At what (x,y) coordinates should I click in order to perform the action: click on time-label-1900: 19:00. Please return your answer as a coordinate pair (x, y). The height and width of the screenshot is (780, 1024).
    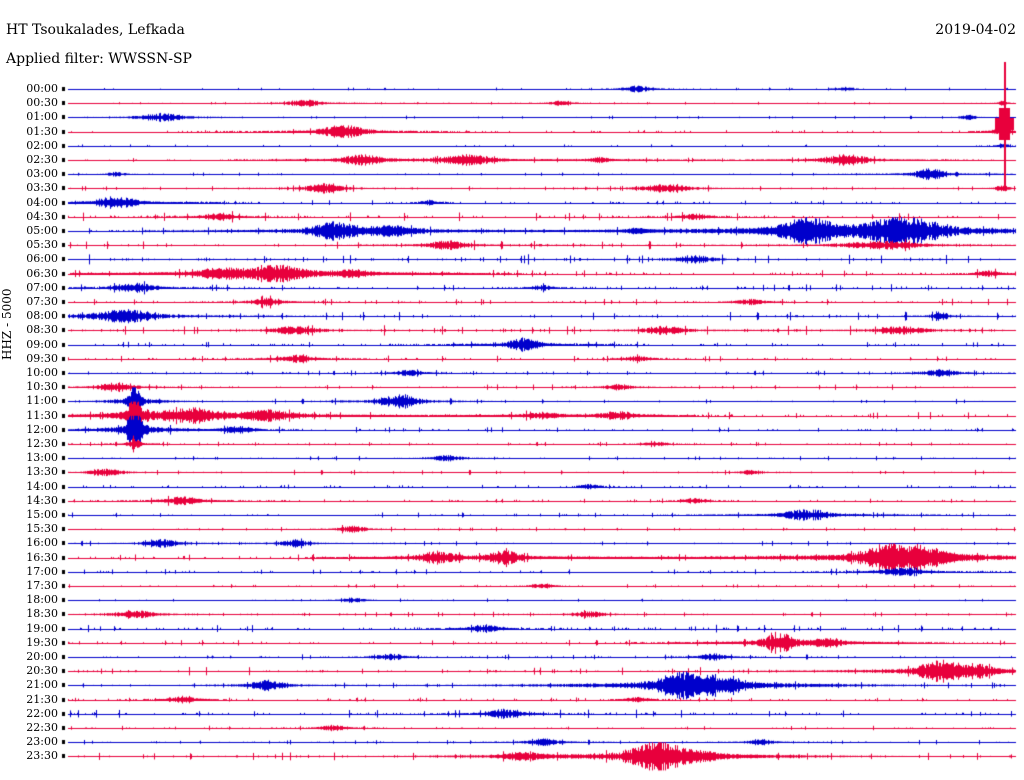
    Looking at the image, I should click on (42, 628).